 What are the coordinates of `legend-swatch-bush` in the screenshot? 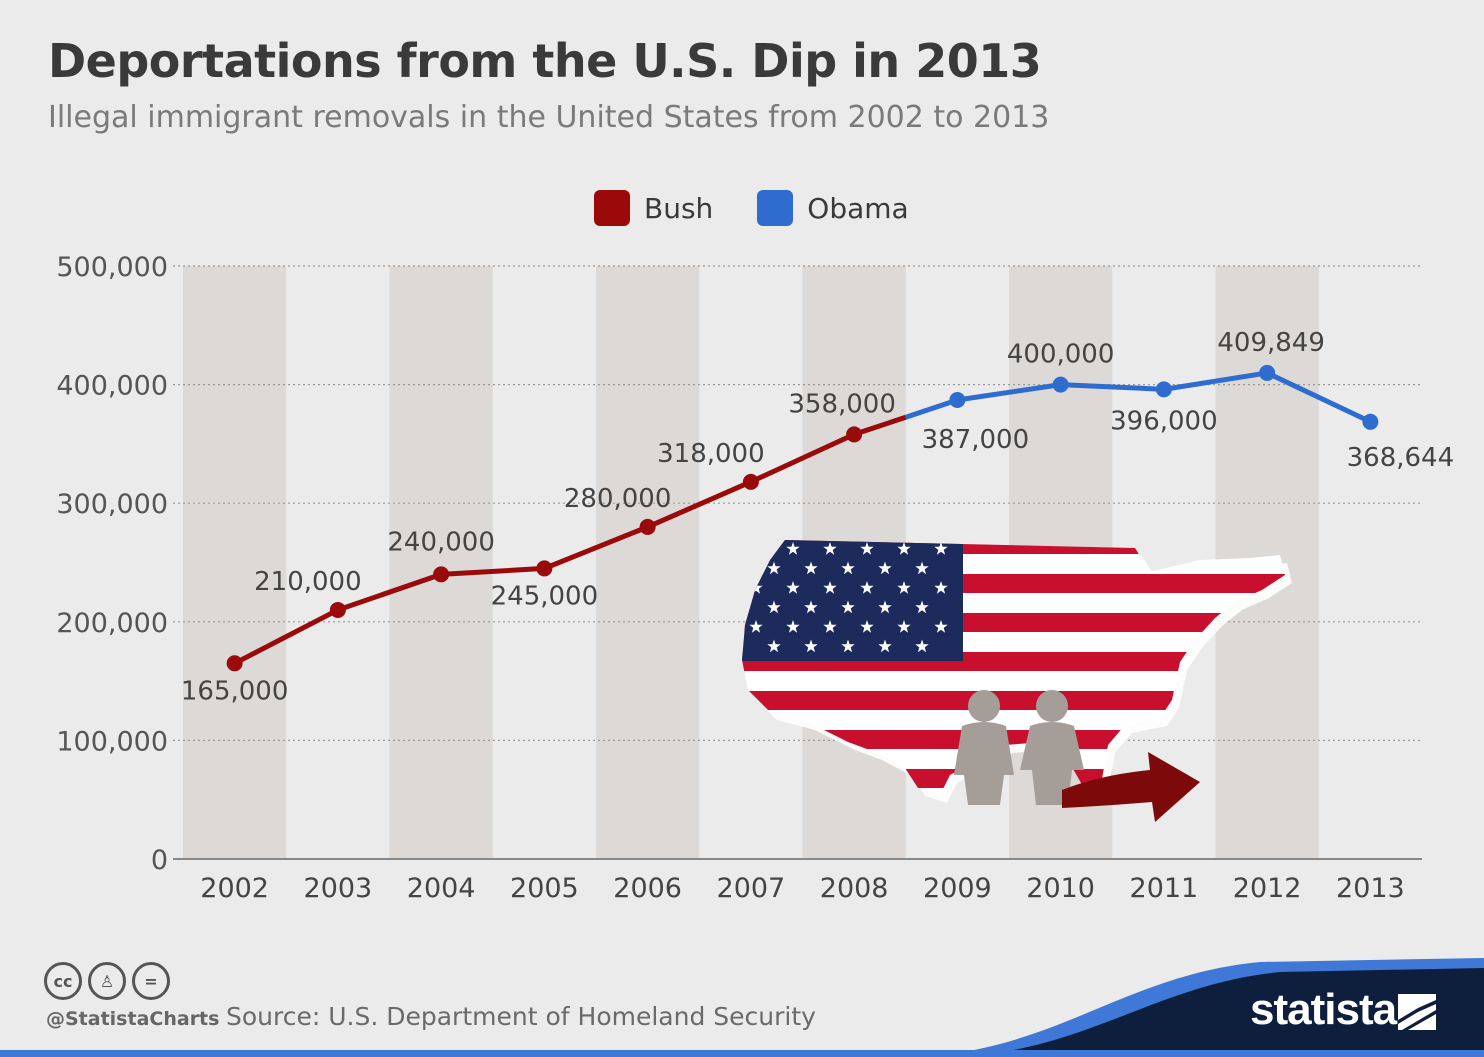 It's located at (612, 208).